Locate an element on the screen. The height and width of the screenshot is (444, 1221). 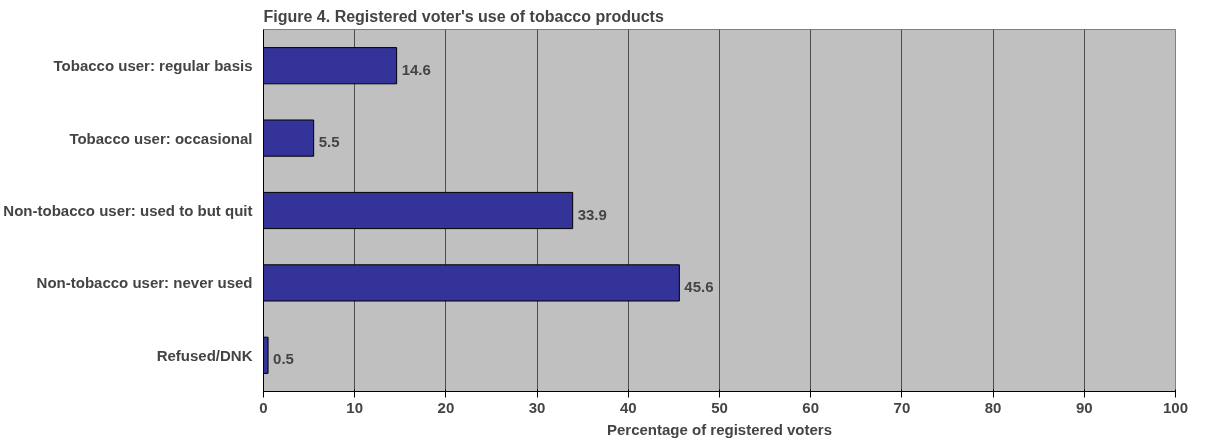
y-tick-label: Tobacco user: regular basis is located at coordinates (153, 66).